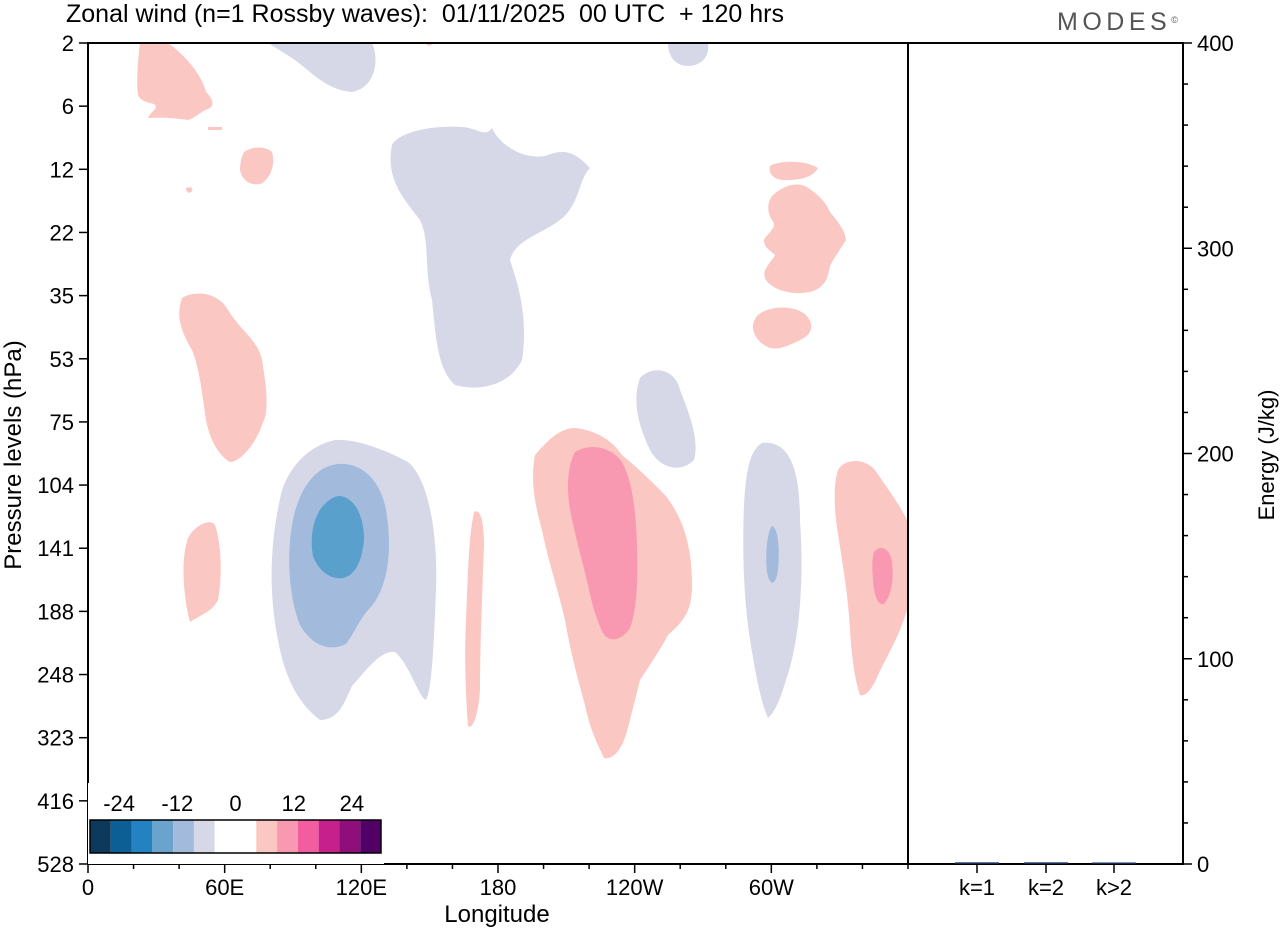 This screenshot has width=1280, height=930. Describe the element at coordinates (496, 914) in the screenshot. I see `x-axis-title: Longitude` at that location.